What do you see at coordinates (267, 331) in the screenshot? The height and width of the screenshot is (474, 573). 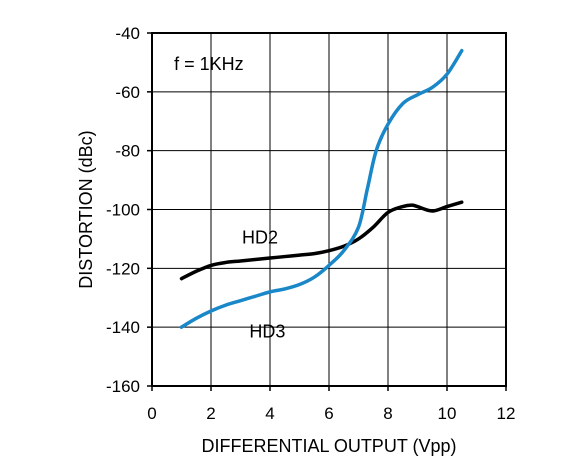 I see `hd3-label: HD3` at bounding box center [267, 331].